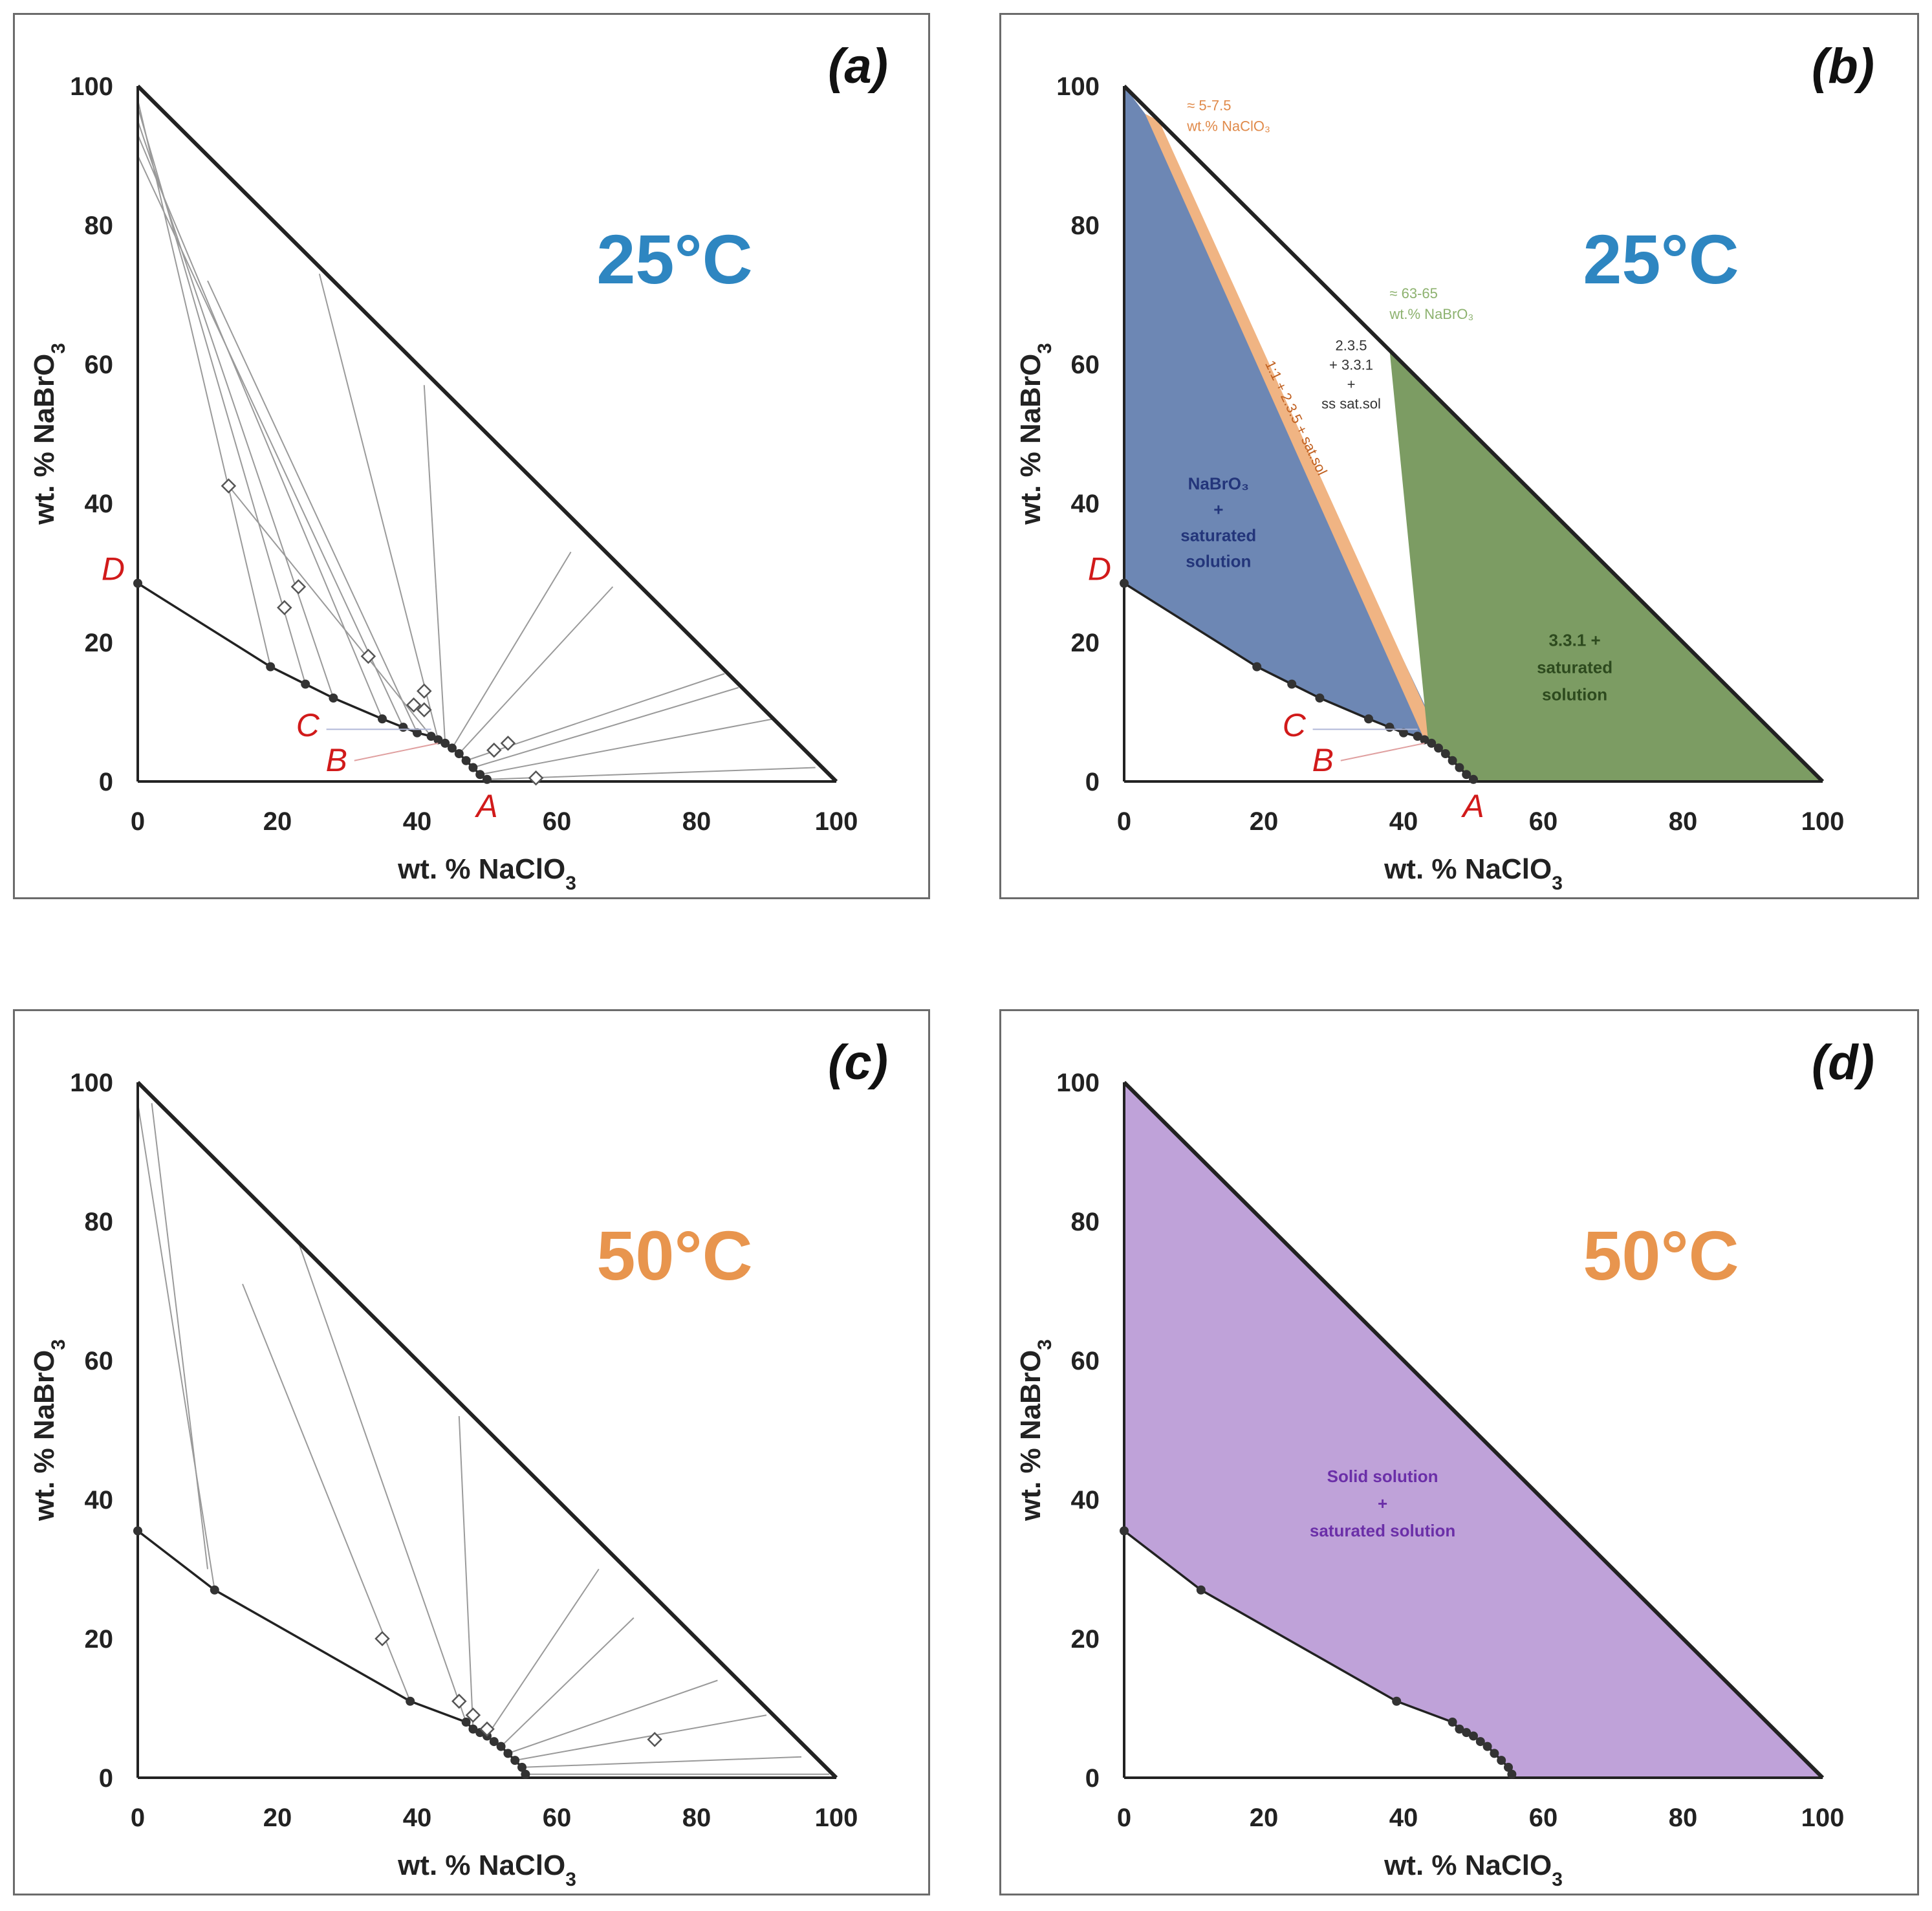 Image resolution: width=1932 pixels, height=1911 pixels. I want to click on temperature-label: 50°C, so click(1661, 1255).